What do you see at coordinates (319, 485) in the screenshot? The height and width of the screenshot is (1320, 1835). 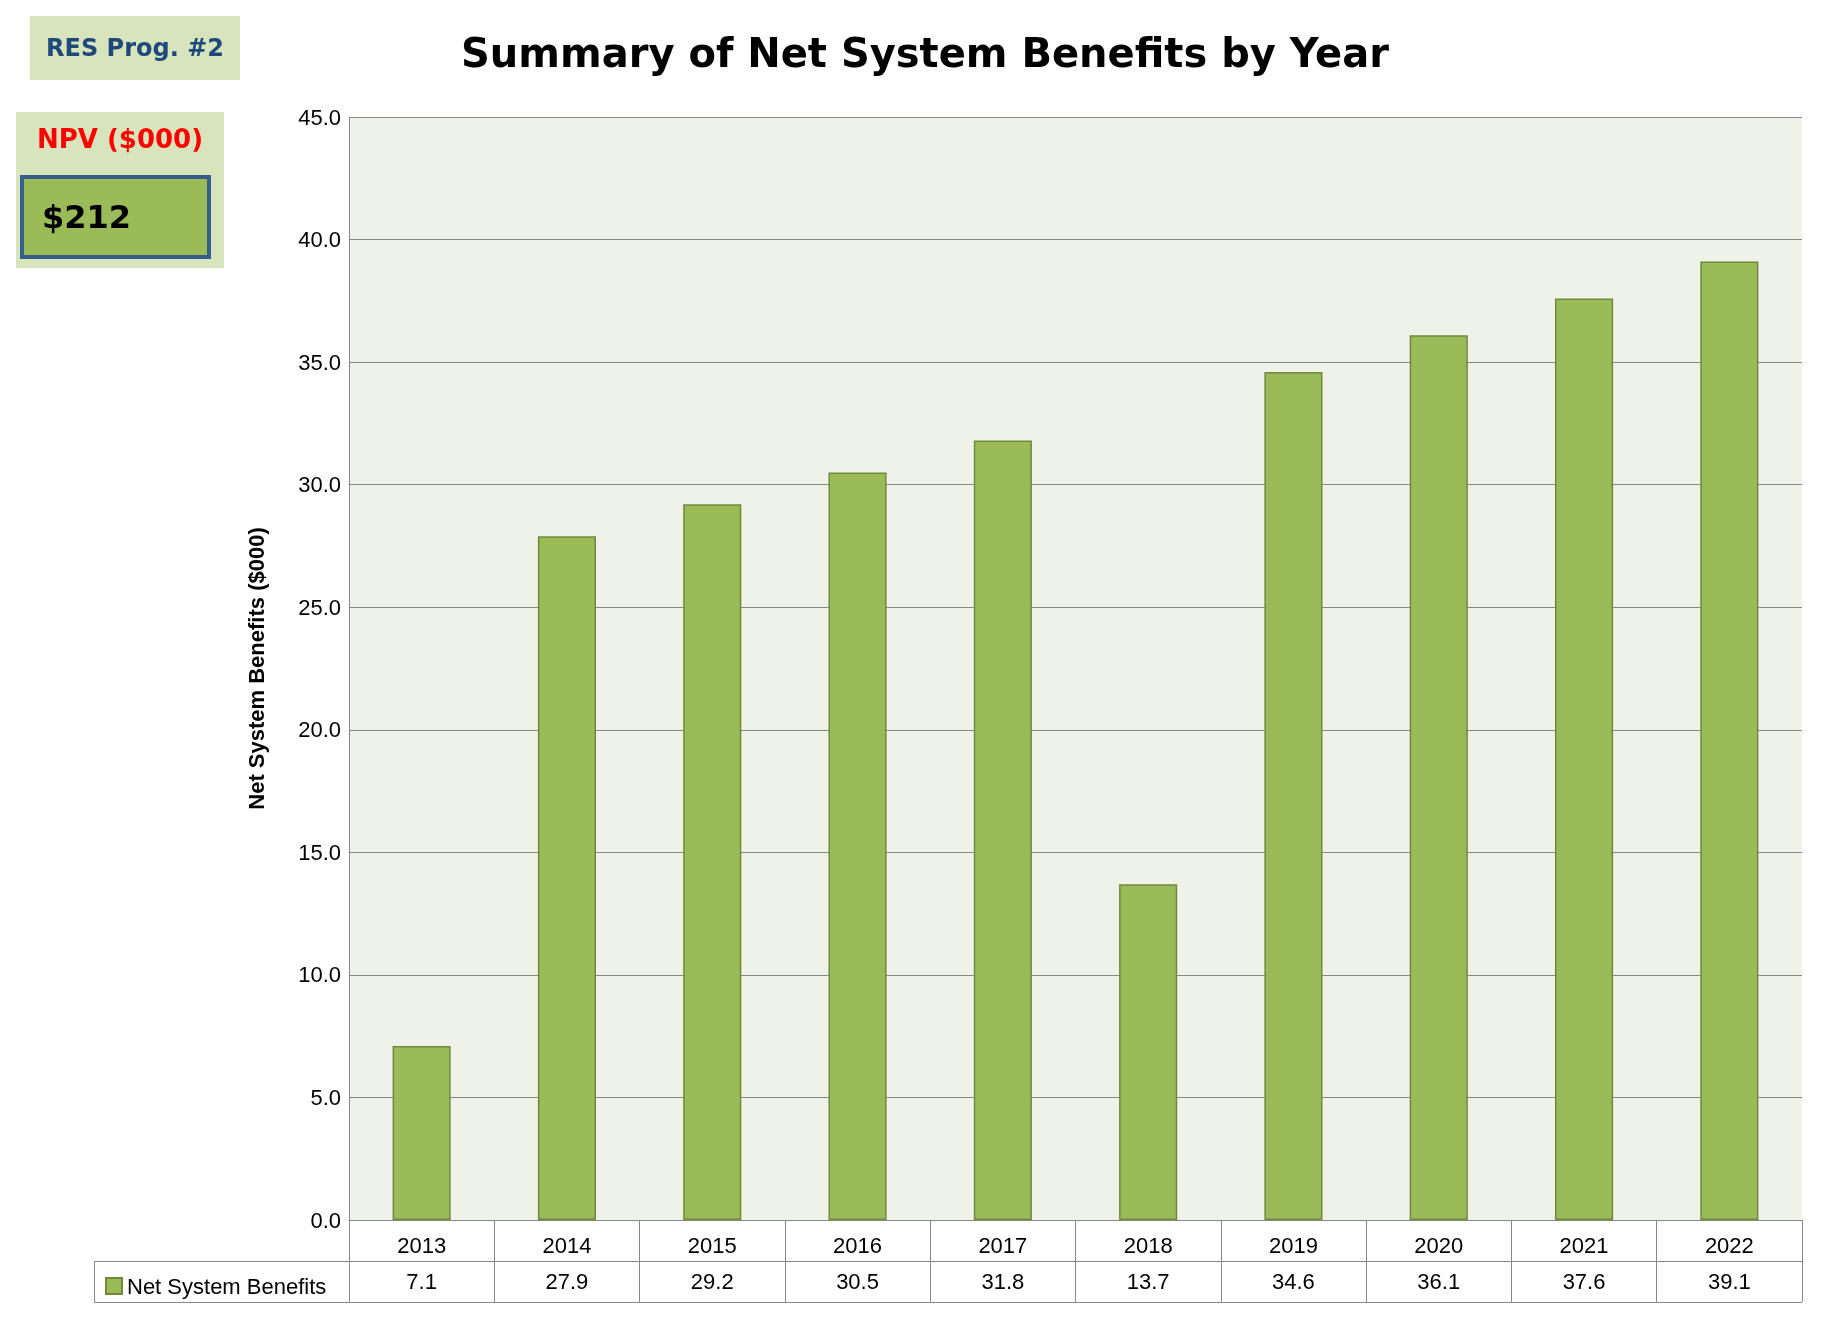 I see `y-tick-label: 30.0` at bounding box center [319, 485].